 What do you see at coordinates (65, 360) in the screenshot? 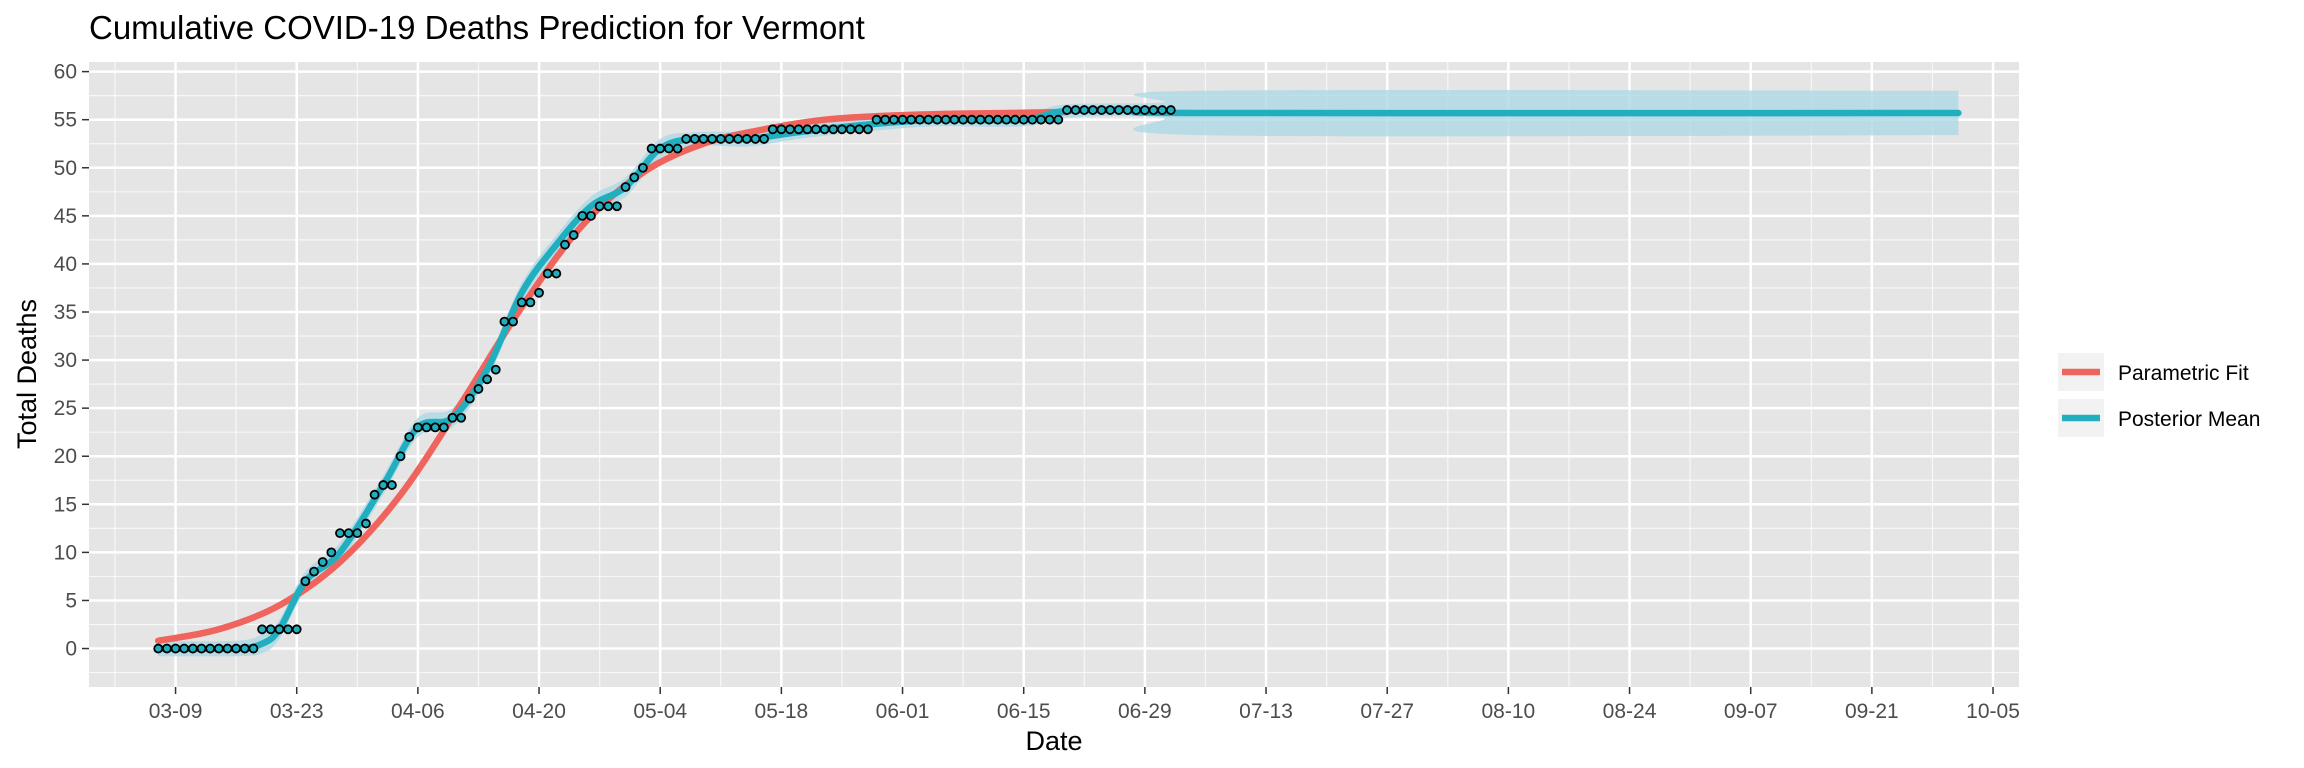
I see `y-tick-label: 30` at bounding box center [65, 360].